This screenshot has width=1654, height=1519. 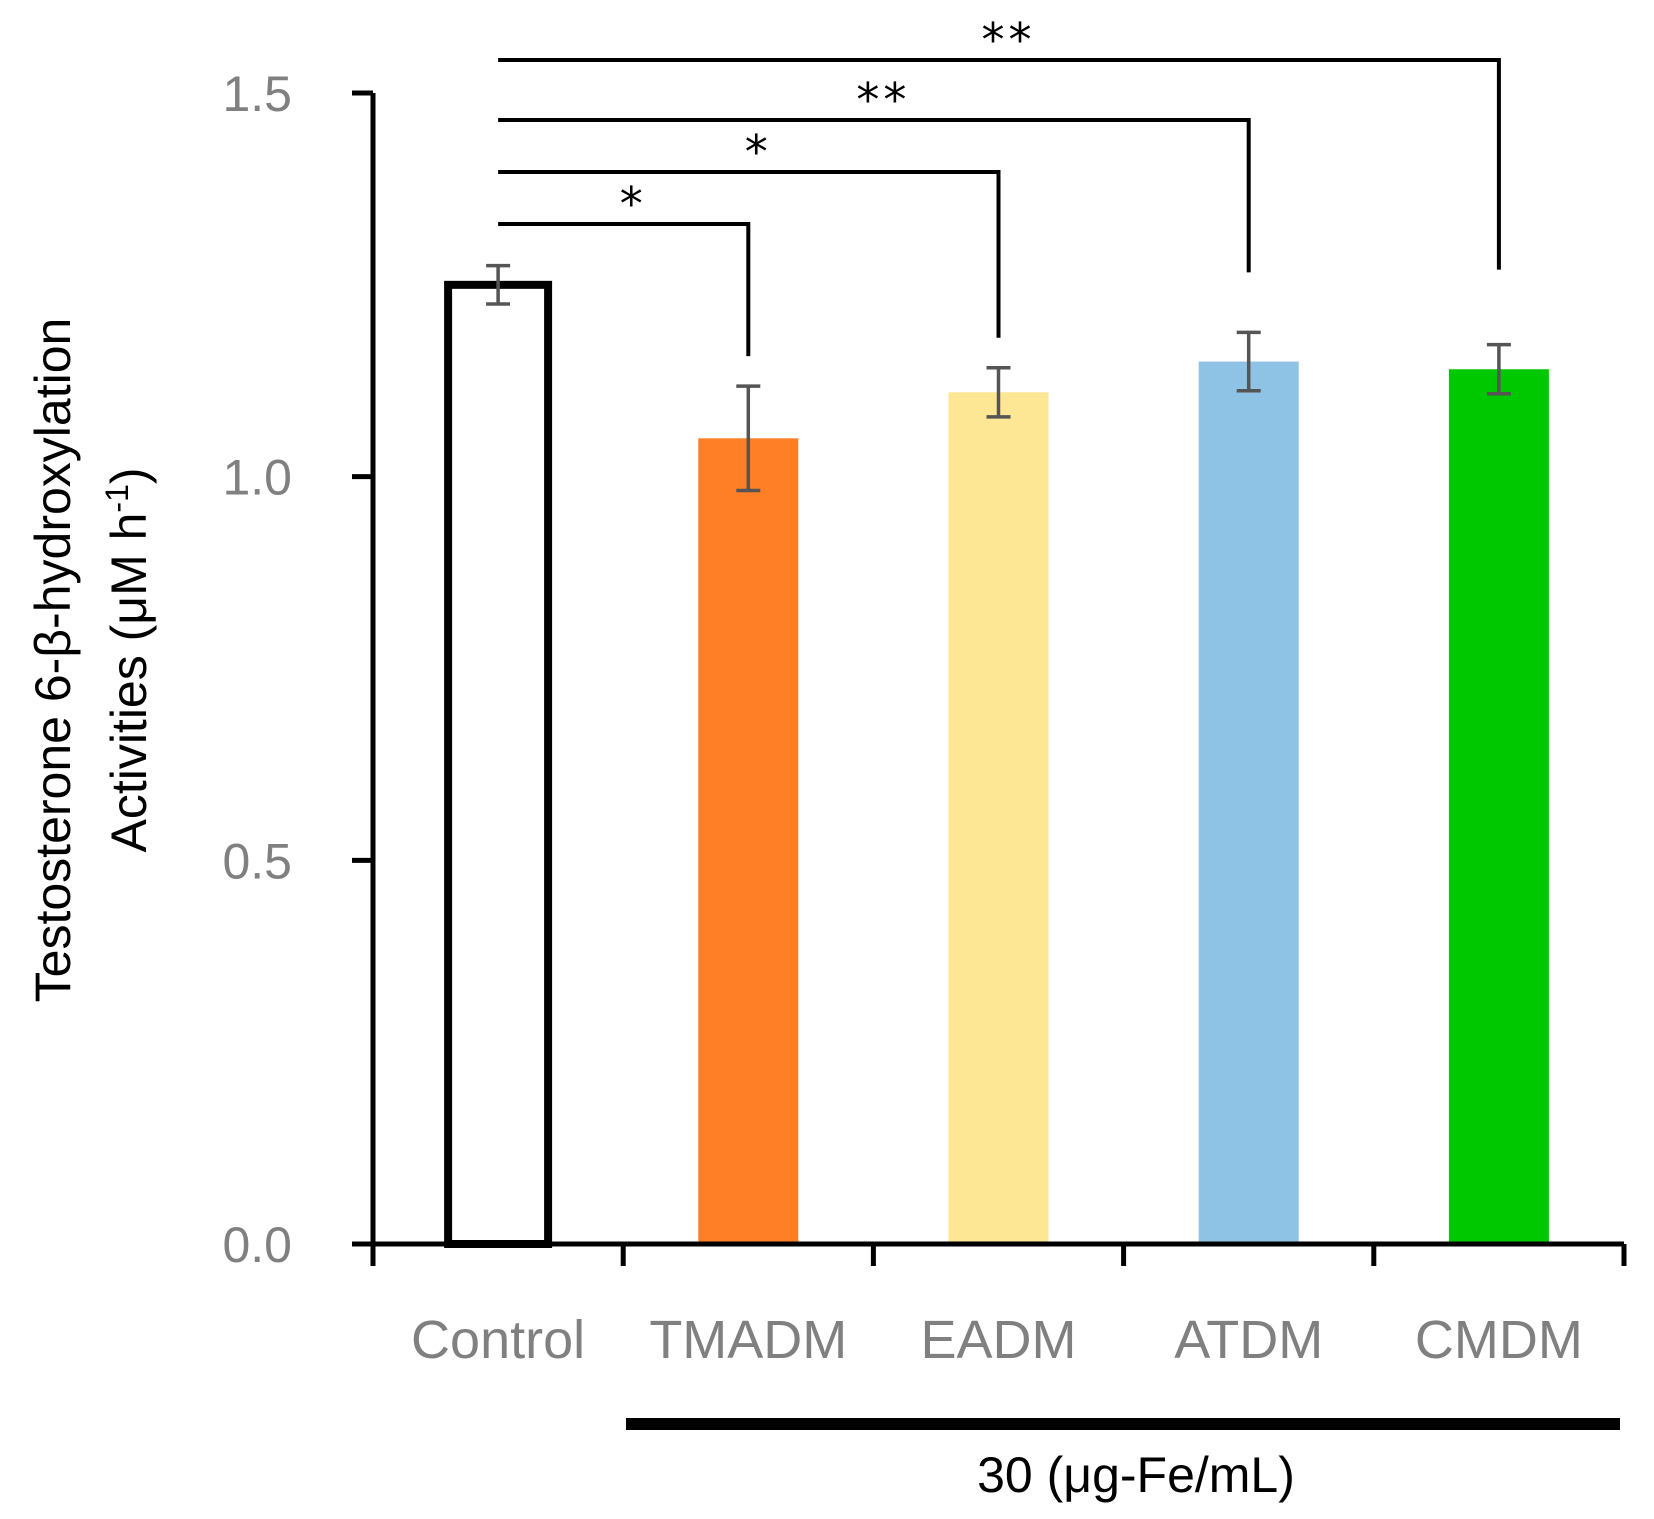 I want to click on y-axis-title-close: ), so click(x=129, y=475).